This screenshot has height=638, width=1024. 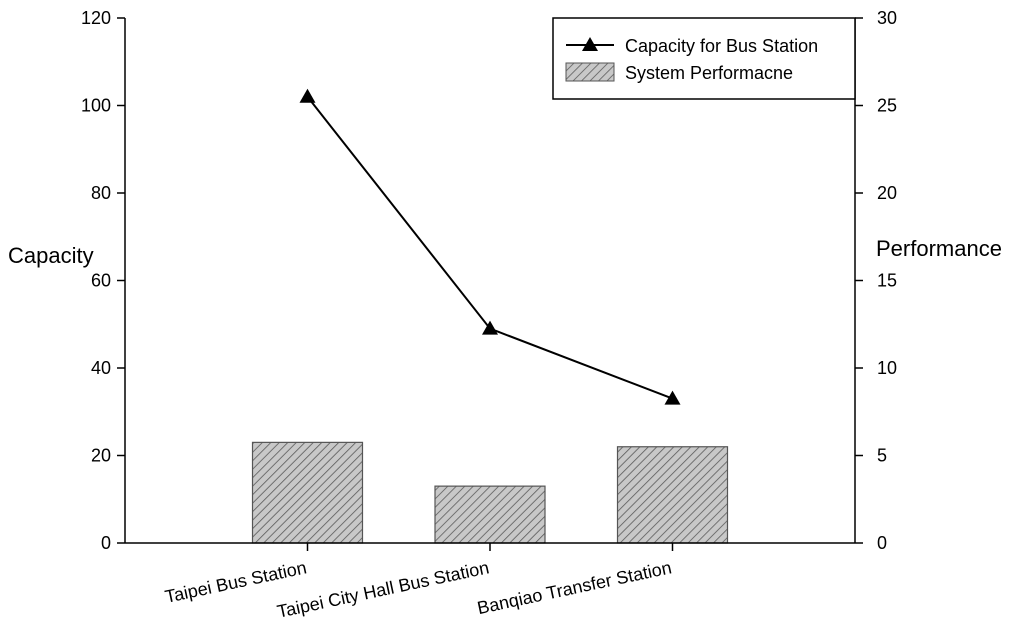 What do you see at coordinates (721, 46) in the screenshot?
I see `legend-label-capacity: Capacity for Bus Station` at bounding box center [721, 46].